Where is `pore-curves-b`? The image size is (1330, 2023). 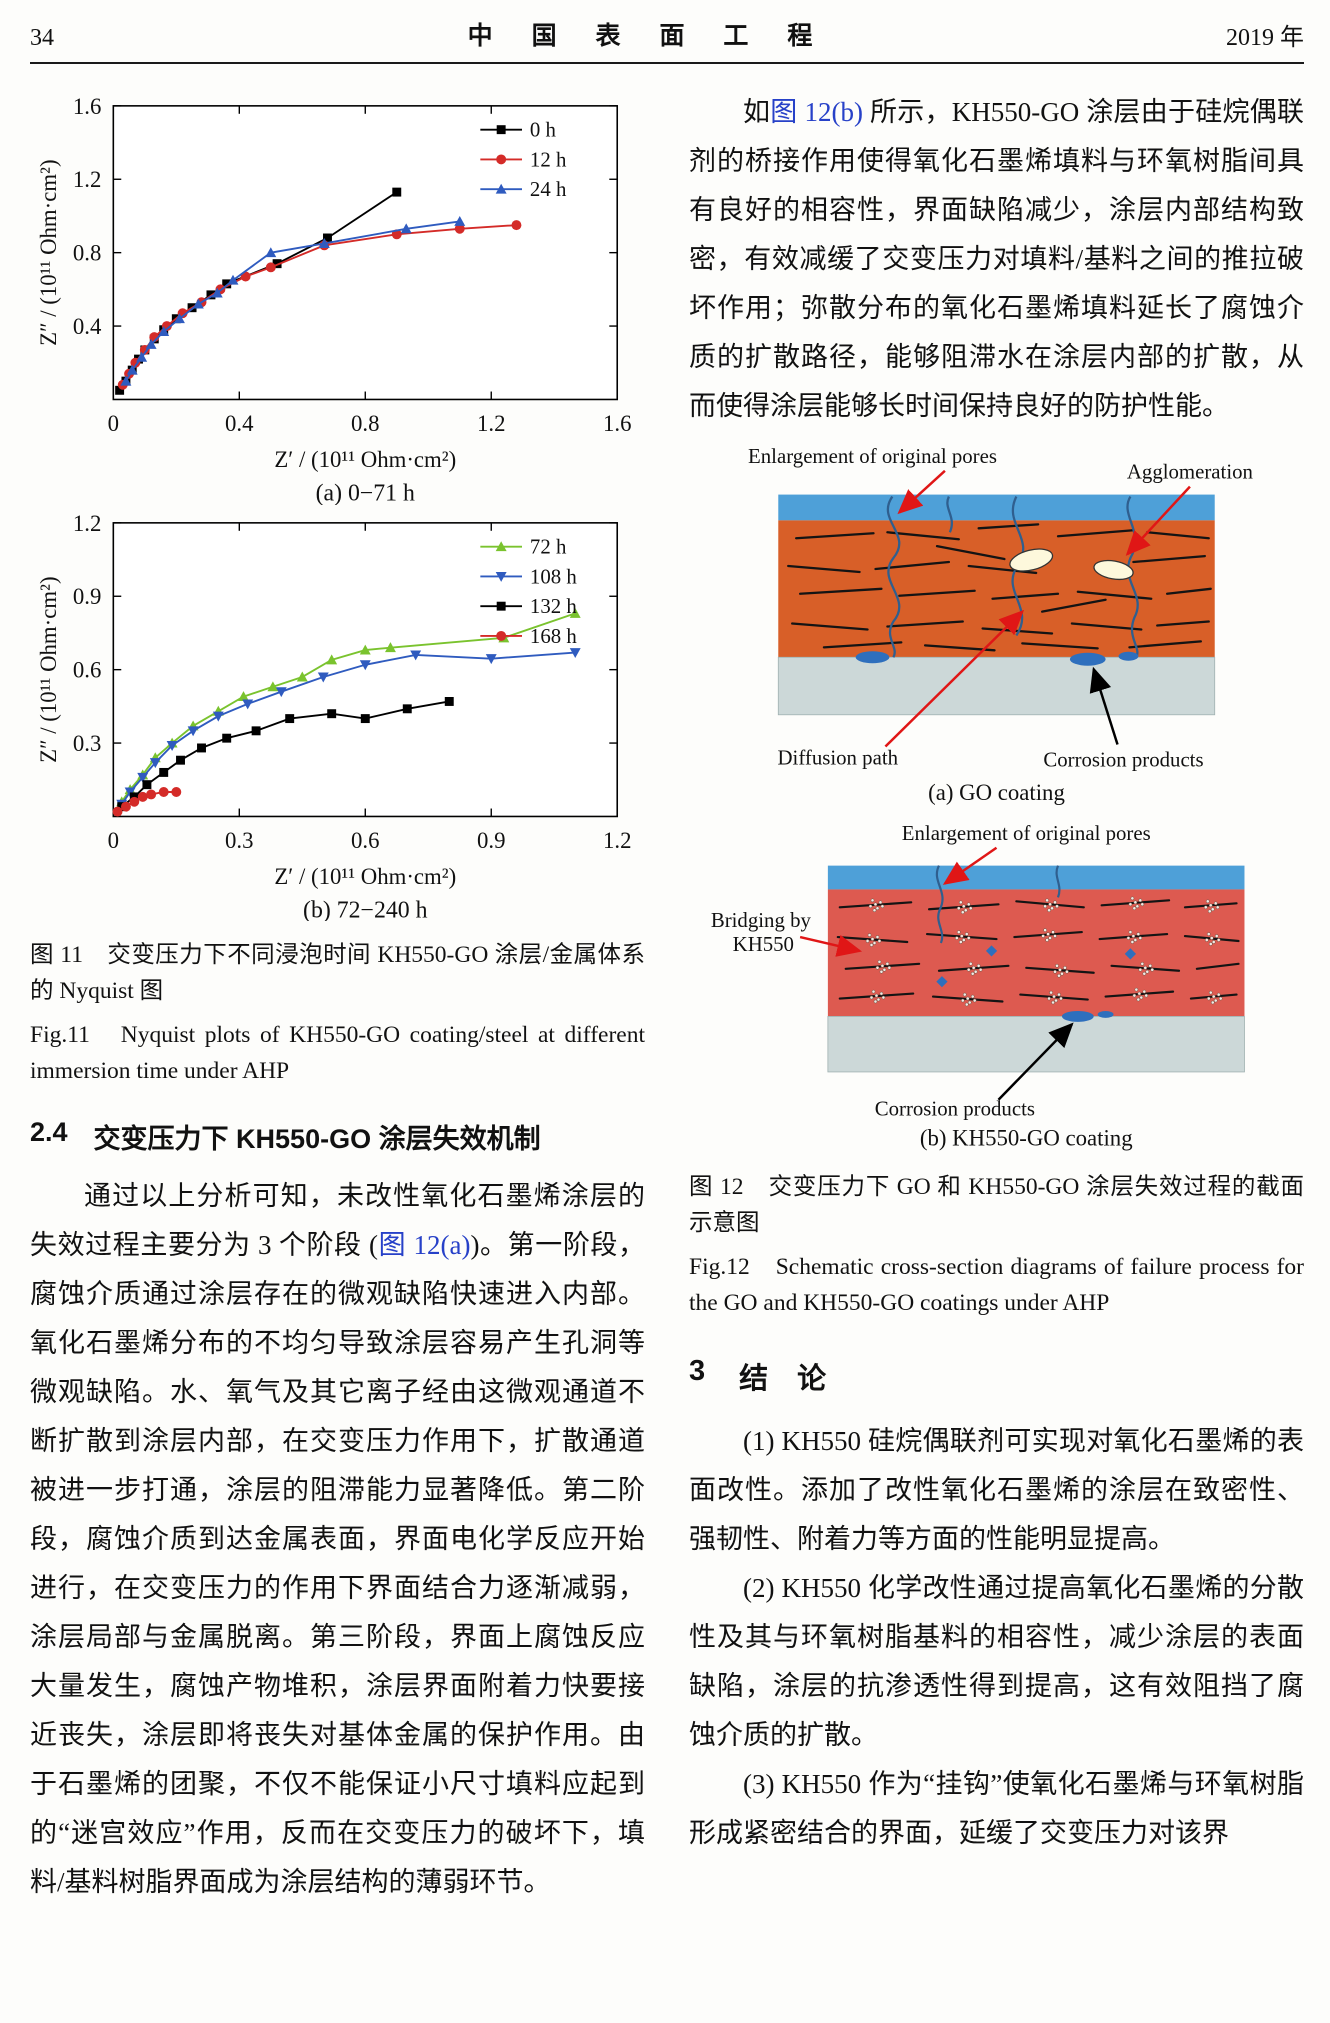 pore-curves-b is located at coordinates (998, 904).